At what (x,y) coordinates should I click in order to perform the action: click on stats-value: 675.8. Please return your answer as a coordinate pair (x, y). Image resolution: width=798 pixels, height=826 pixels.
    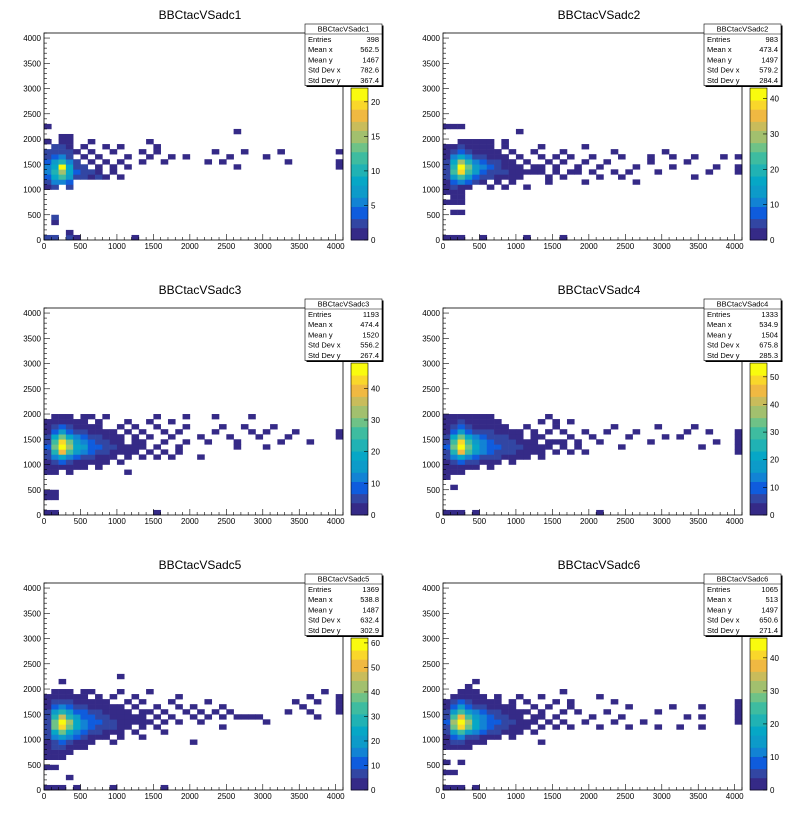
    Looking at the image, I should click on (768, 345).